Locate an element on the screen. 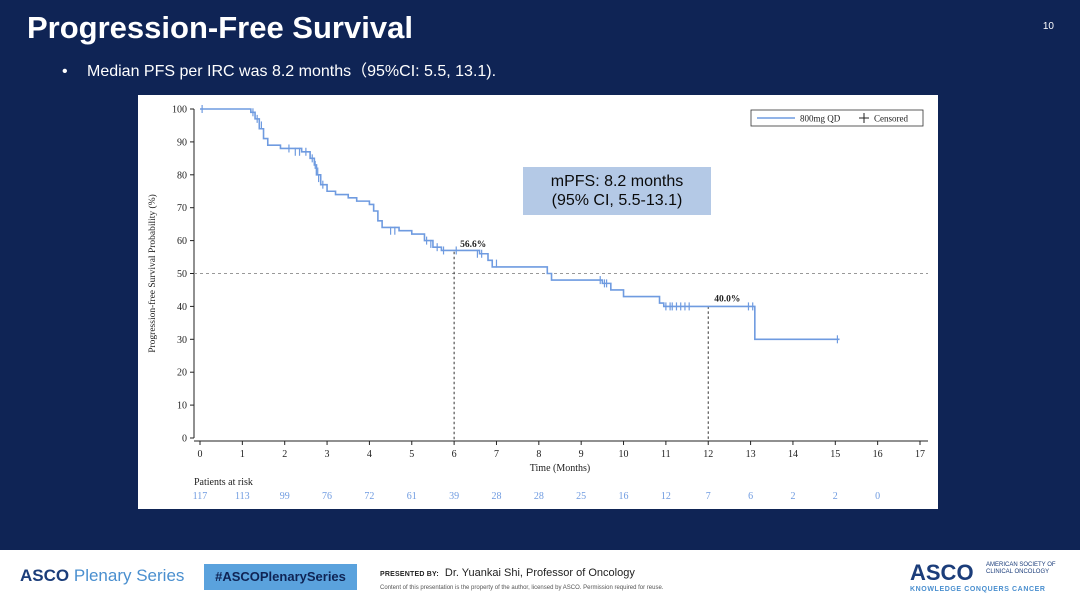 The image size is (1080, 604). slide-title: Progression-Free Survival is located at coordinates (220, 27).